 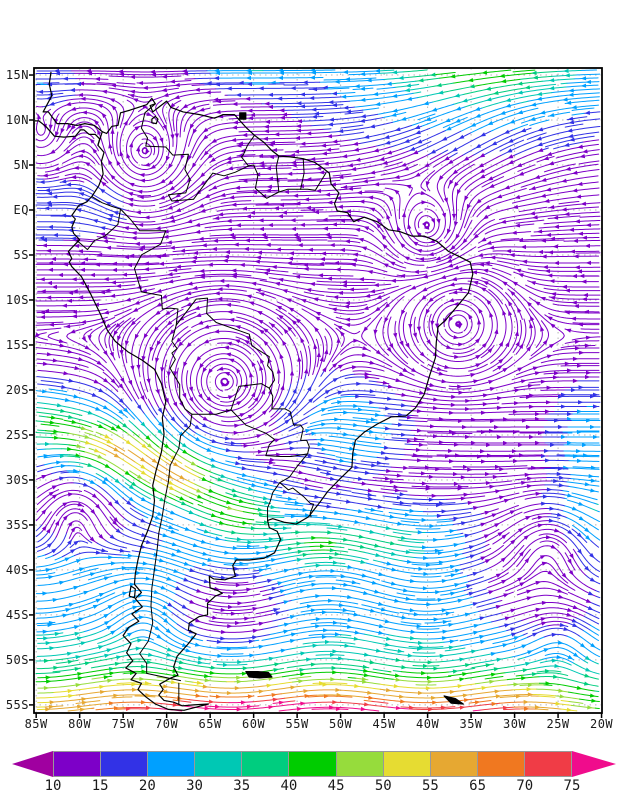 What do you see at coordinates (147, 786) in the screenshot?
I see `colorbar-tick-label-20: 20` at bounding box center [147, 786].